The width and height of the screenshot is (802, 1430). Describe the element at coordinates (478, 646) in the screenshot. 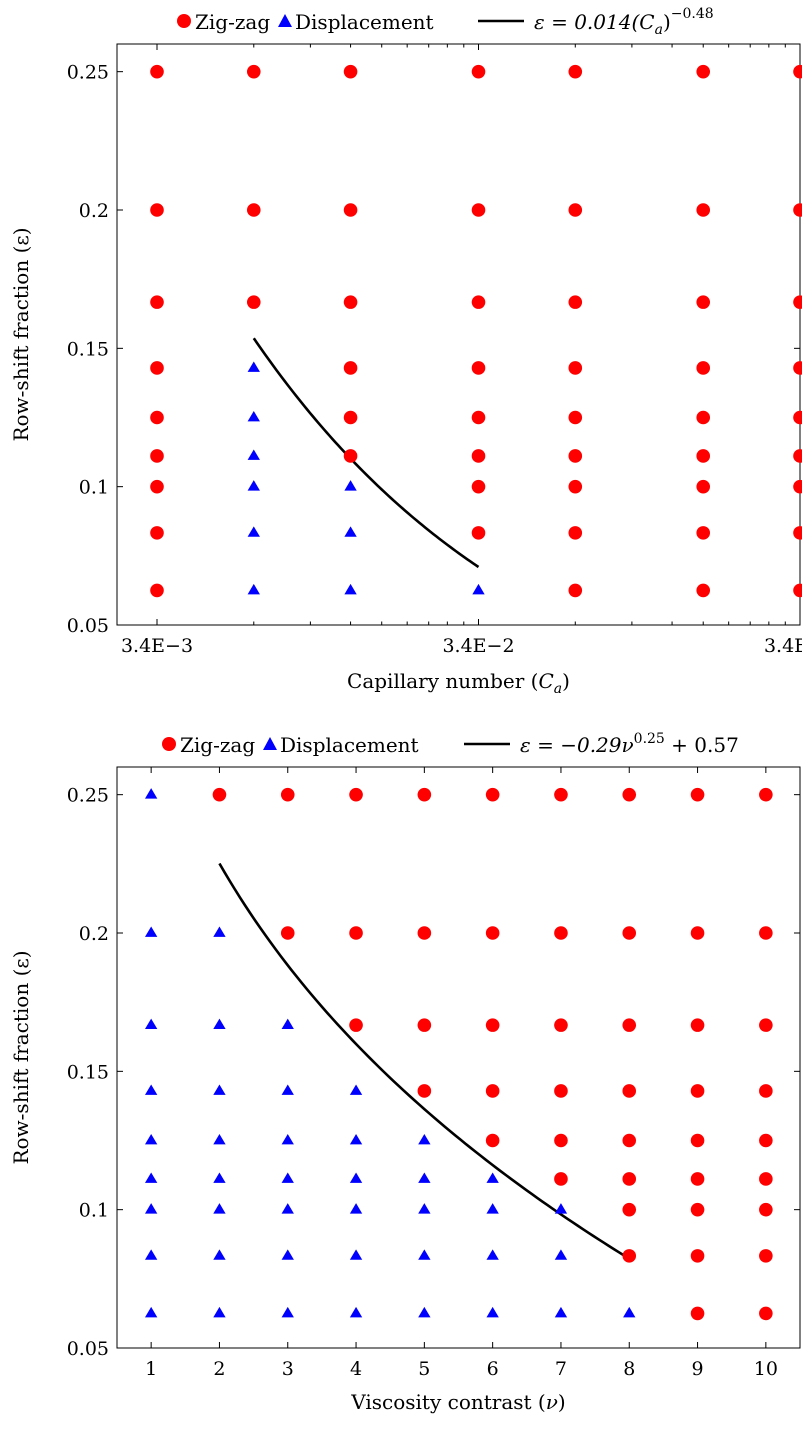

I see `x-tick-label: 3.4E−2` at that location.